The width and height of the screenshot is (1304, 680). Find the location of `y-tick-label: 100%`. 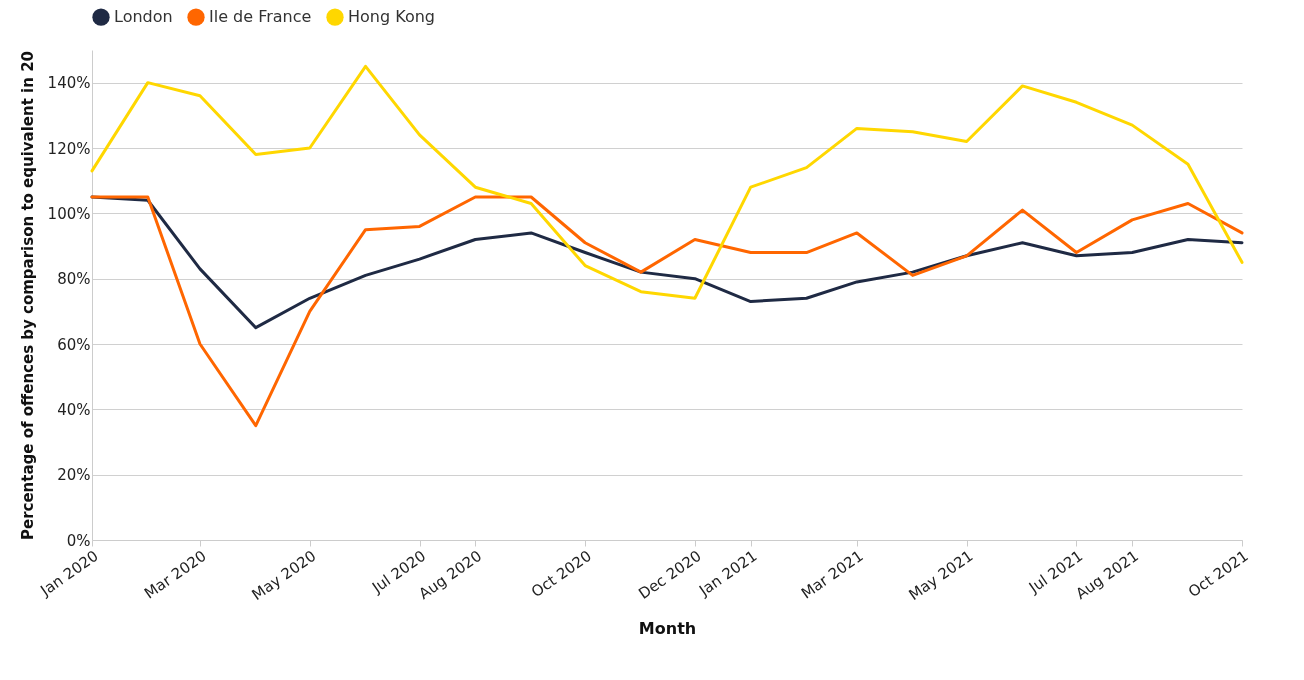

y-tick-label: 100% is located at coordinates (69, 213).